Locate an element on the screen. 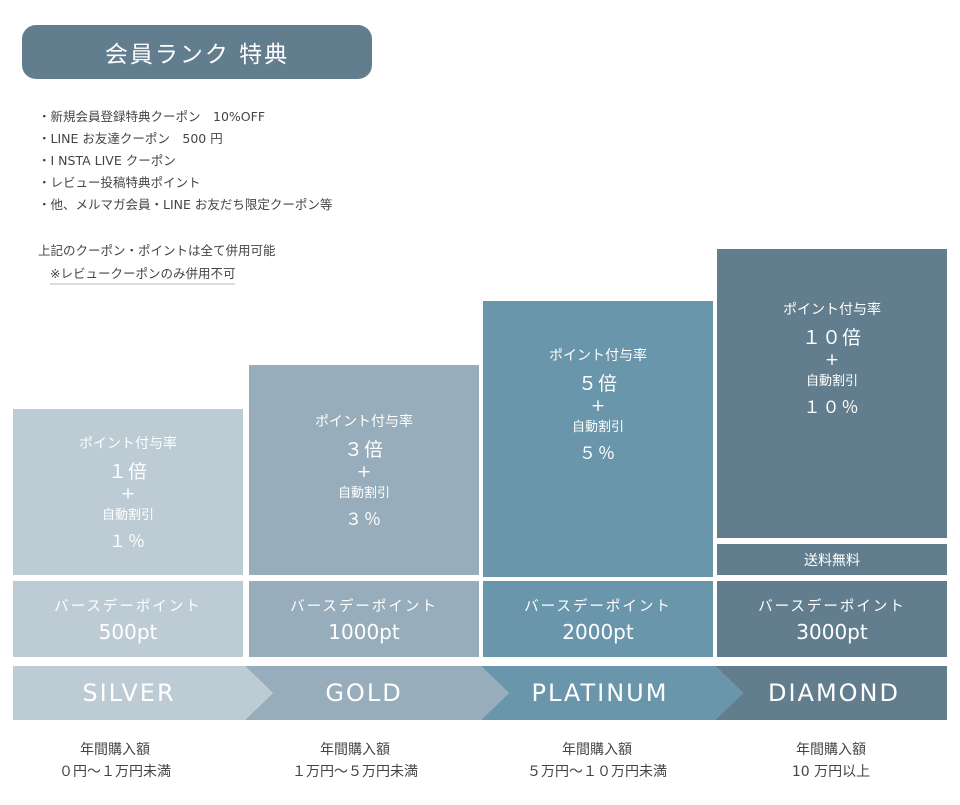 The image size is (960, 805). annual-range: ５万円〜１０万円未満 is located at coordinates (597, 772).